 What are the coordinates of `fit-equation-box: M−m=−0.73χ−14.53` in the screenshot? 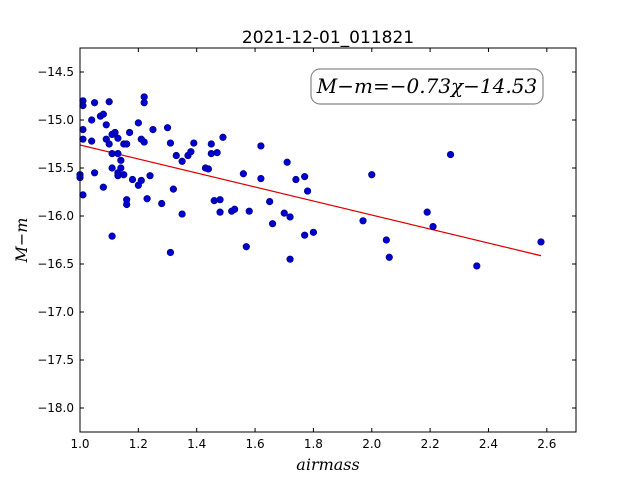 It's located at (427, 86).